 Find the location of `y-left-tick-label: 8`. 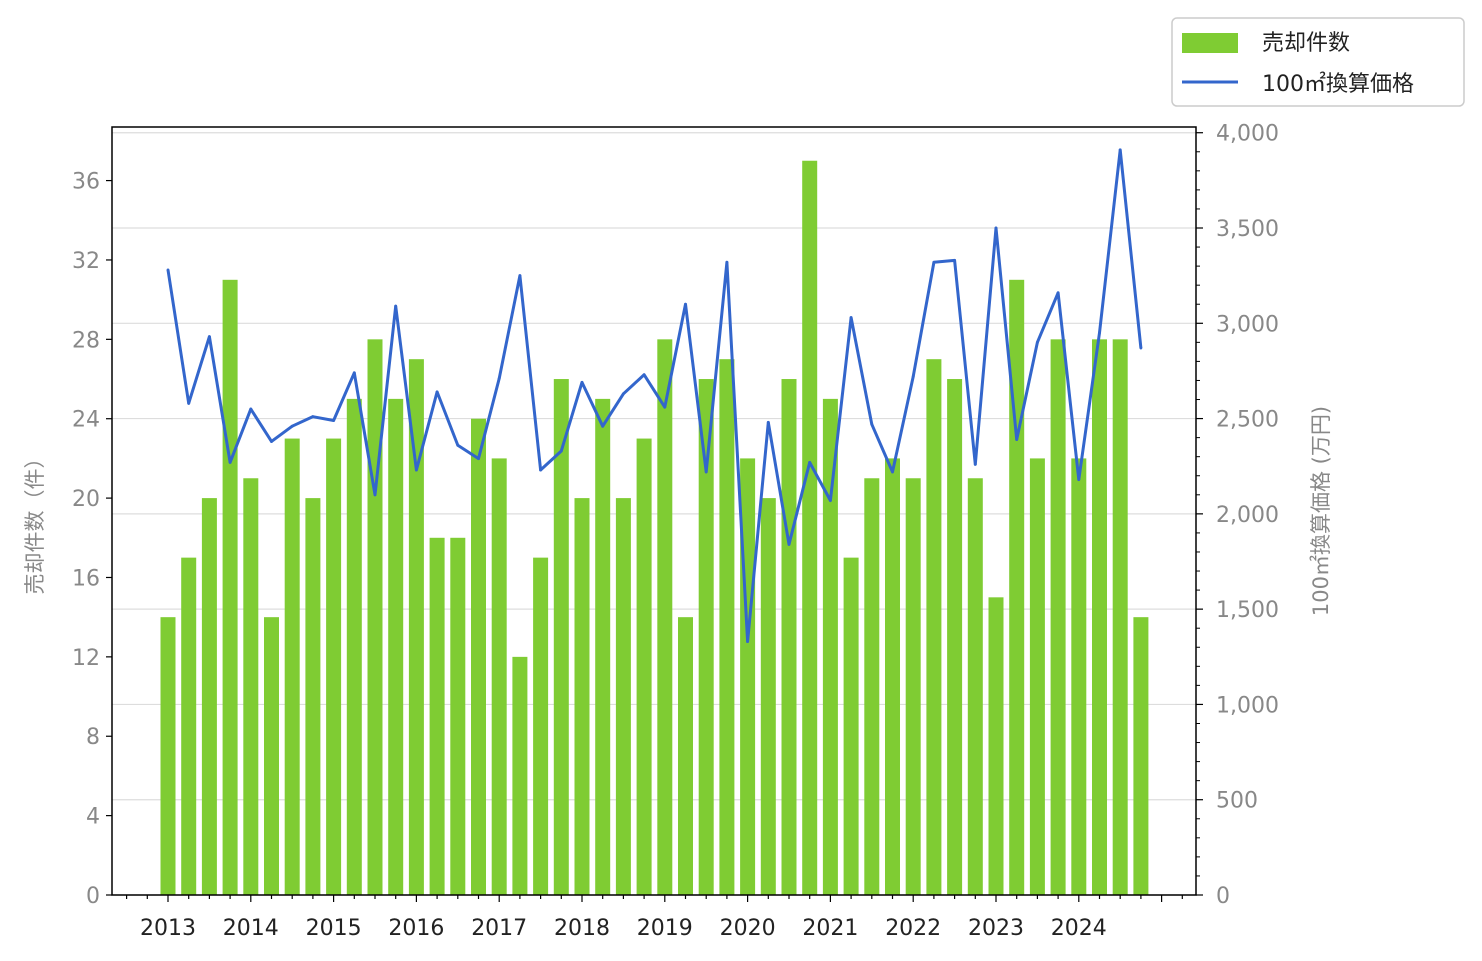

y-left-tick-label: 8 is located at coordinates (93, 737).